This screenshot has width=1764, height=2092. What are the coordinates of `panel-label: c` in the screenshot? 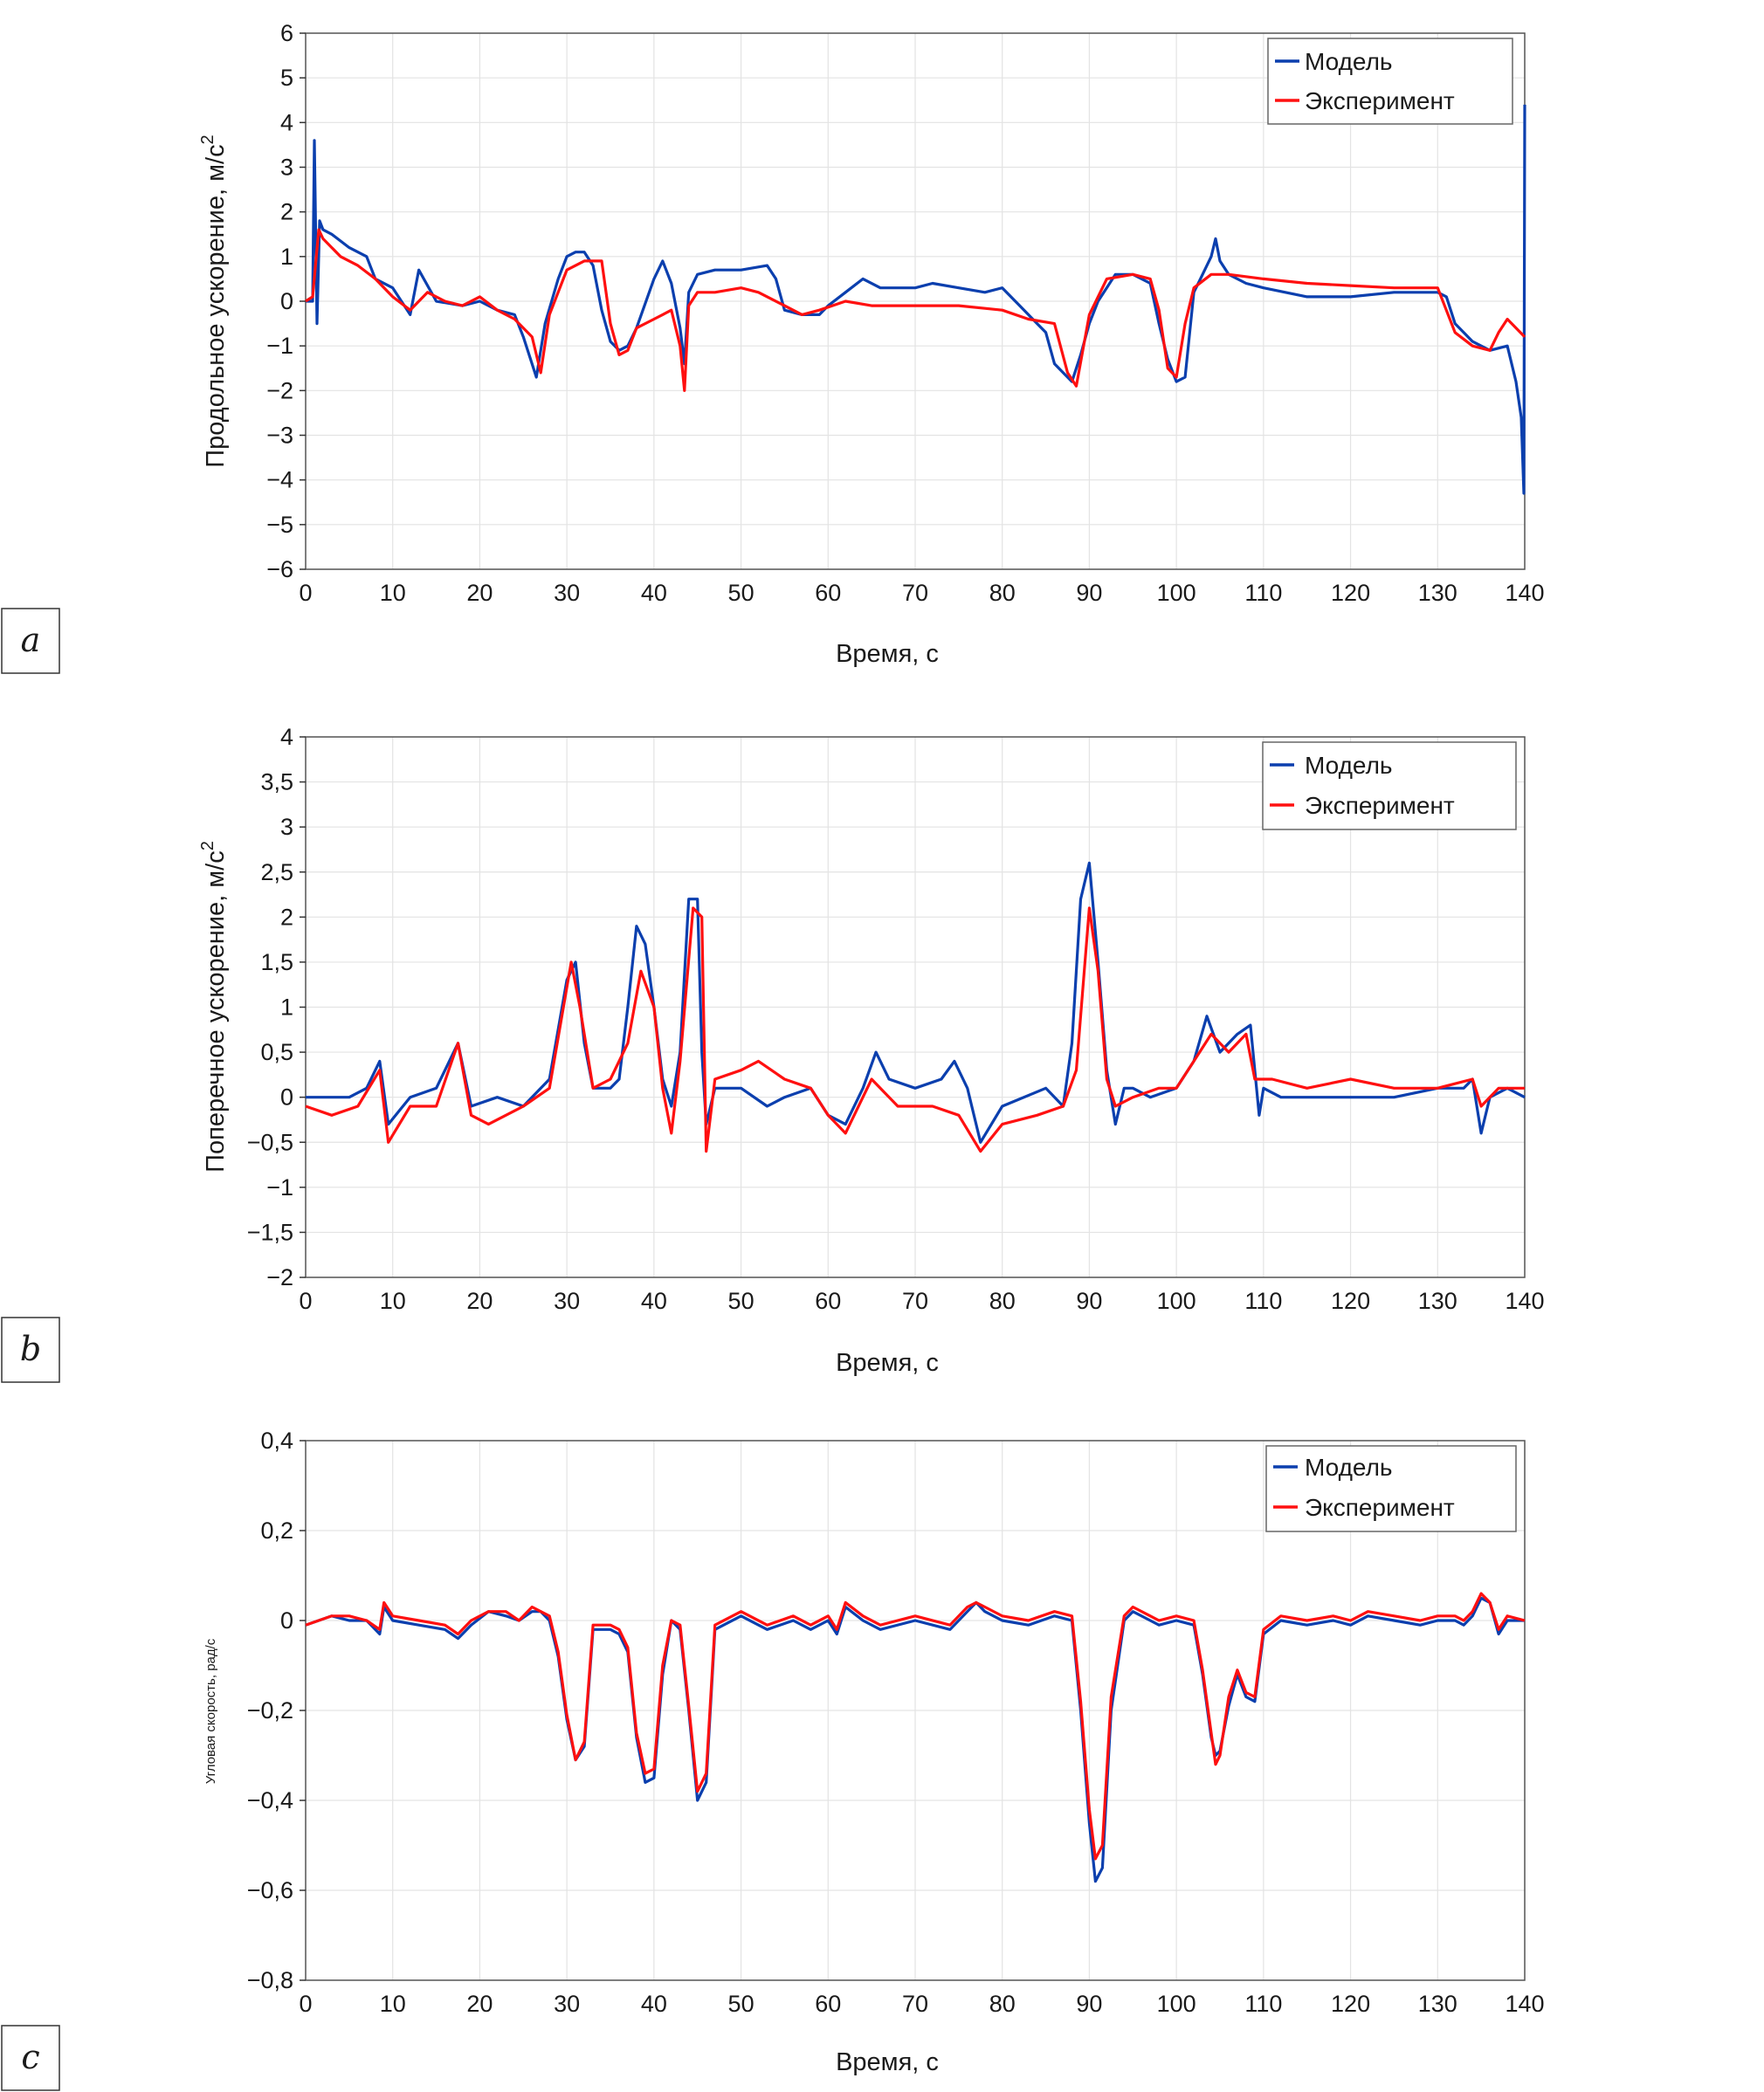 It's located at (30, 2057).